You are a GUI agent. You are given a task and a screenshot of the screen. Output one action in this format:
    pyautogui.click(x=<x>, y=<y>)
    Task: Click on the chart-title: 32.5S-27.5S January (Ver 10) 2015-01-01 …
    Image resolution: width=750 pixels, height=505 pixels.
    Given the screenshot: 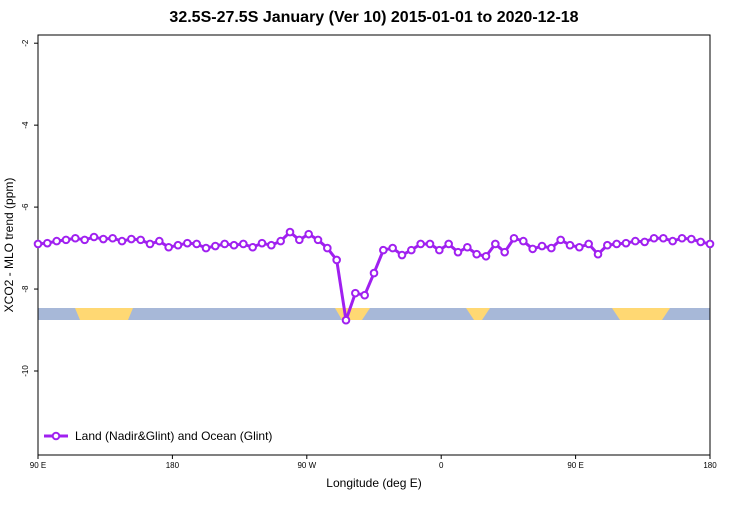 What is the action you would take?
    pyautogui.click(x=373, y=17)
    